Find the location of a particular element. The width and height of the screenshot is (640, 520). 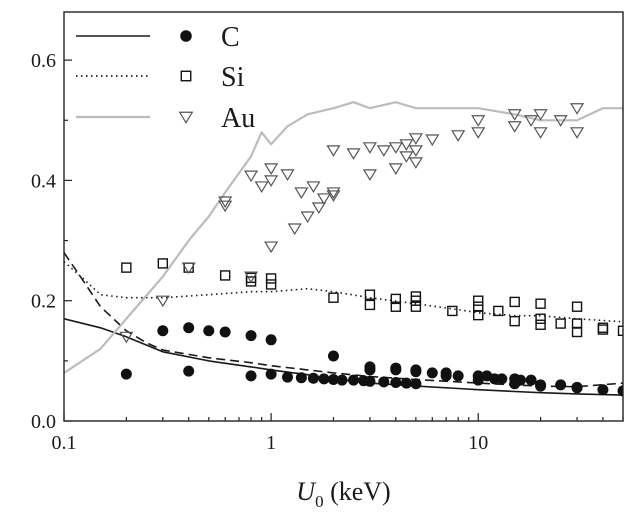

x-tick-label: 1 is located at coordinates (271, 443).